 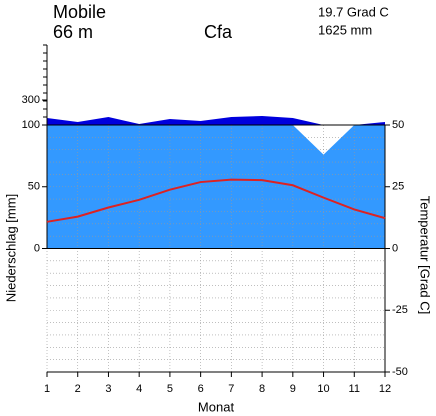 What do you see at coordinates (425, 255) in the screenshot?
I see `y2-axis-label: Temperatur [Grad C]` at bounding box center [425, 255].